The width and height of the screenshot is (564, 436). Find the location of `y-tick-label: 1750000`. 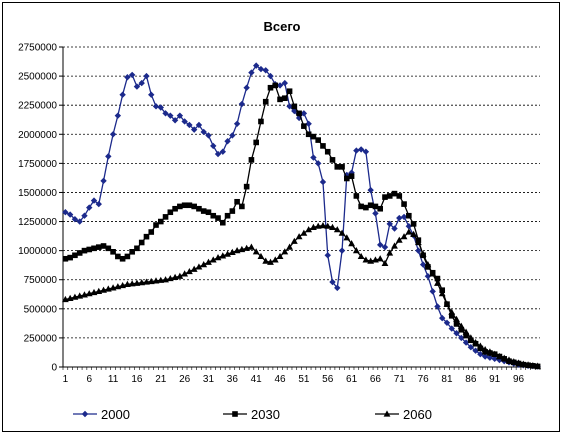

y-tick-label: 1750000 is located at coordinates (37, 164).